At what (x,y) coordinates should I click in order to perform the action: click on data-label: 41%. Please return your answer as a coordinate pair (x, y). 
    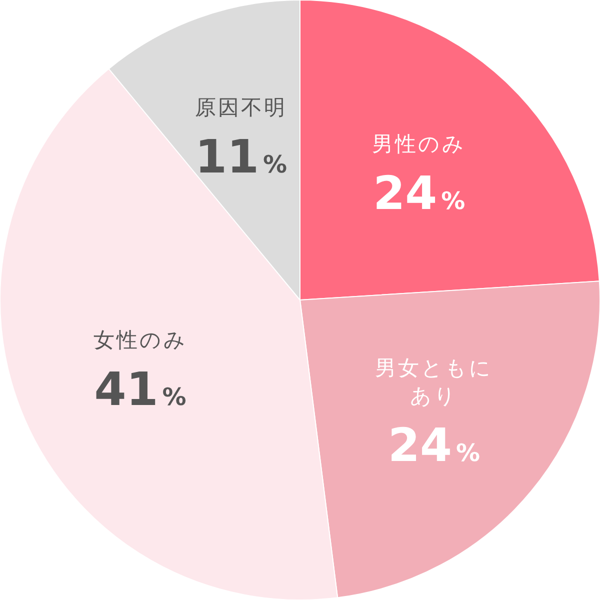
    Looking at the image, I should click on (140, 389).